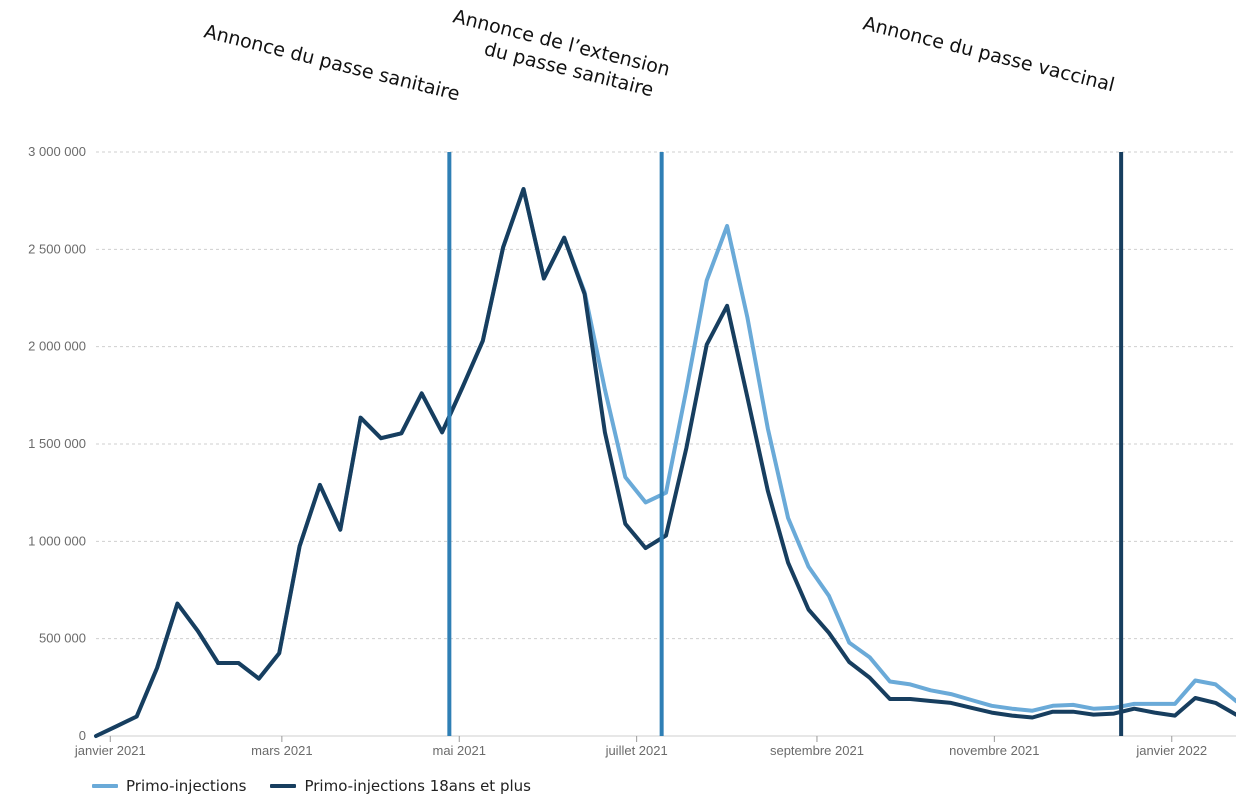 The width and height of the screenshot is (1236, 798). Describe the element at coordinates (281, 750) in the screenshot. I see `x-tick-label: mars 2021` at that location.